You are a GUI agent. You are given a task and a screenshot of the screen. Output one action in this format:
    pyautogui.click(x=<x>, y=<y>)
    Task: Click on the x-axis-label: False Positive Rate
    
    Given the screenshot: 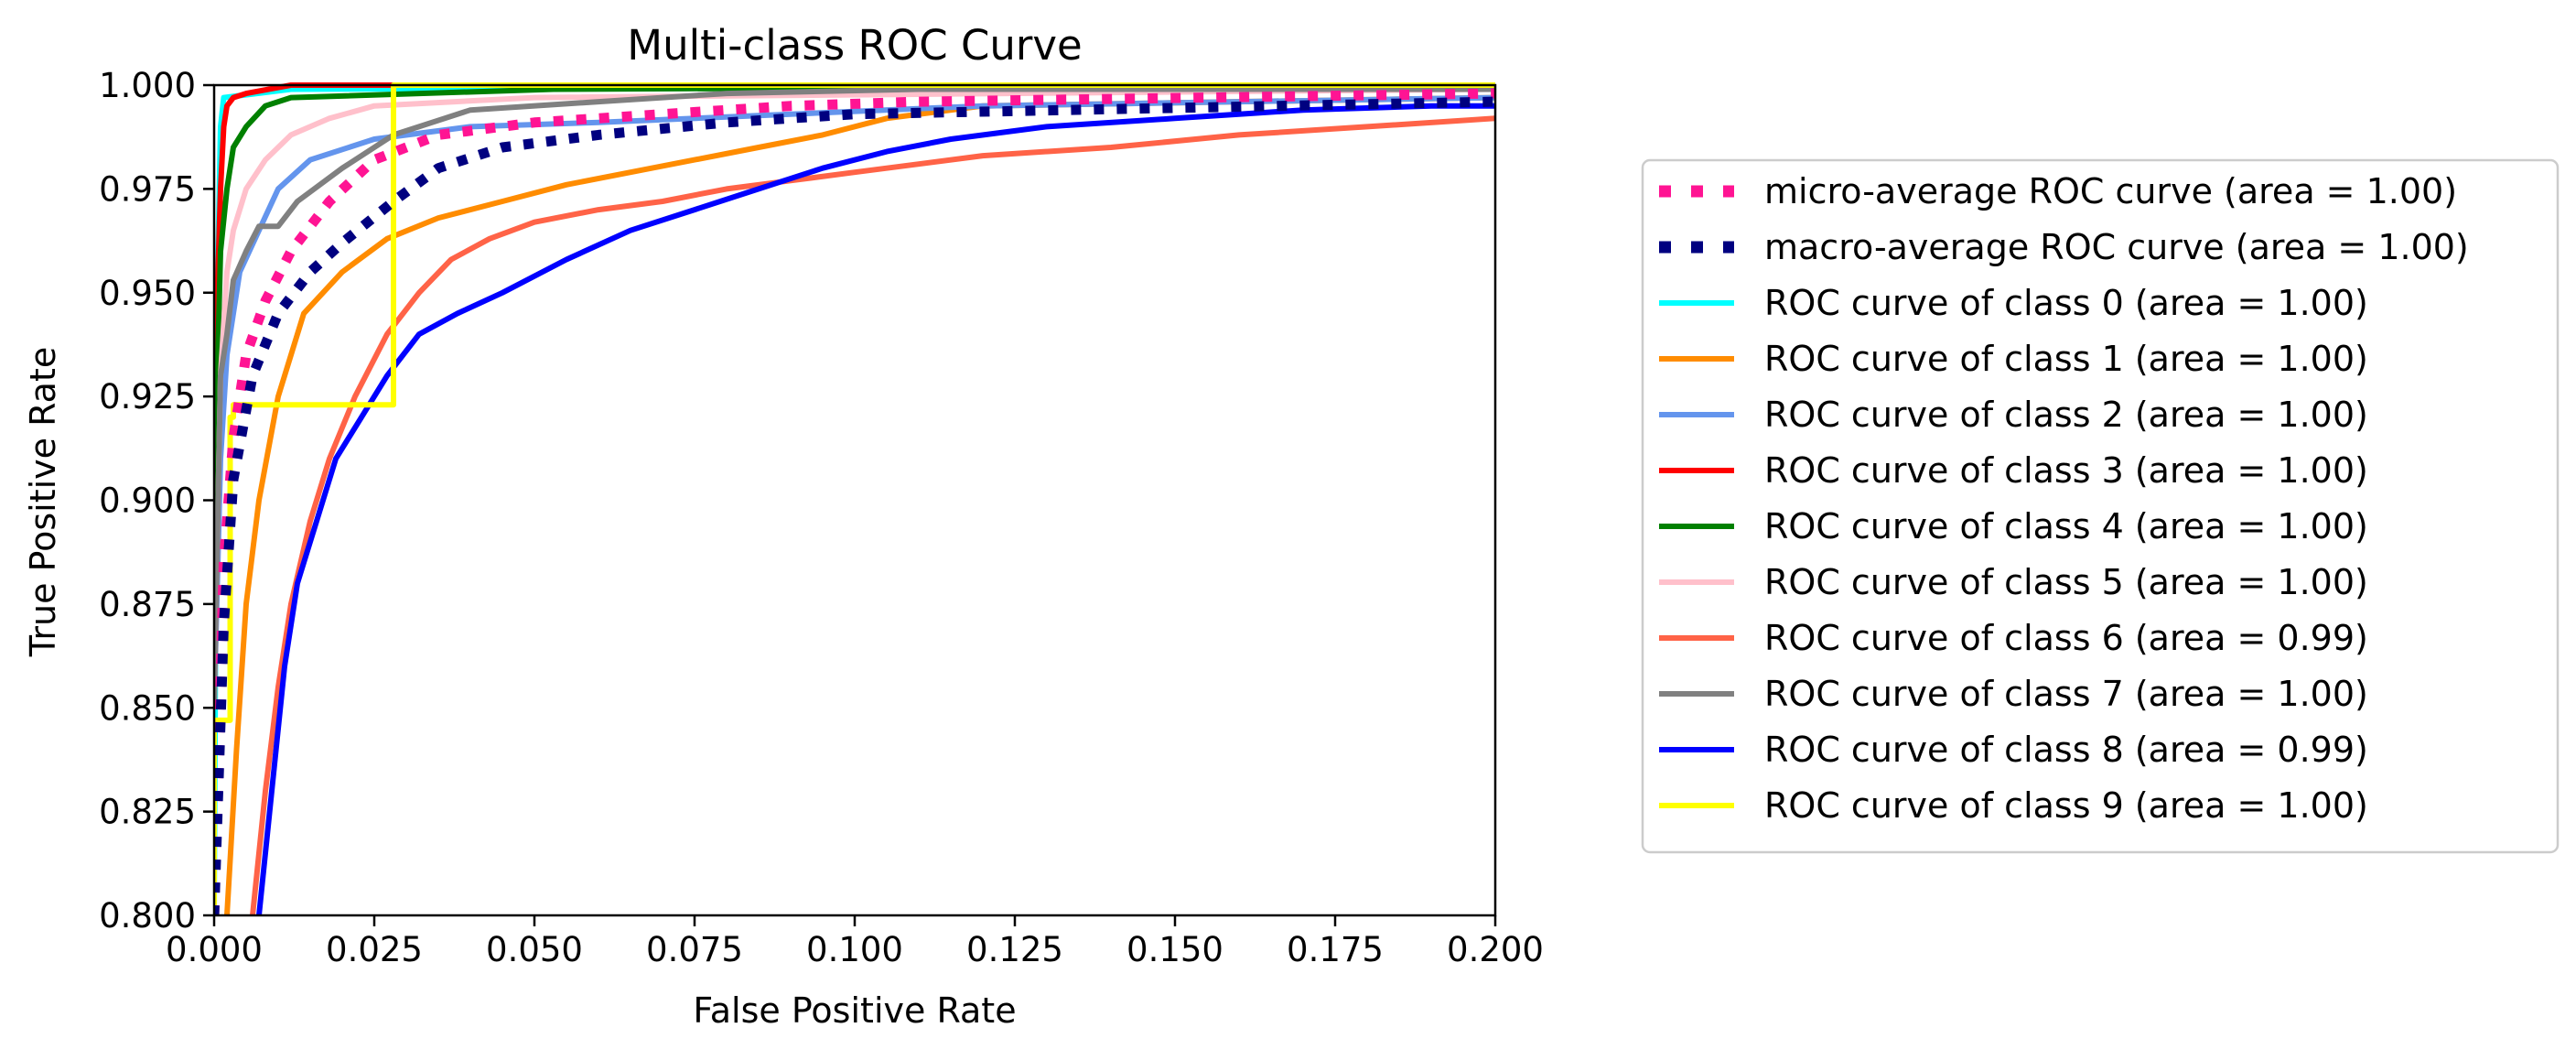 What is the action you would take?
    pyautogui.click(x=855, y=1010)
    